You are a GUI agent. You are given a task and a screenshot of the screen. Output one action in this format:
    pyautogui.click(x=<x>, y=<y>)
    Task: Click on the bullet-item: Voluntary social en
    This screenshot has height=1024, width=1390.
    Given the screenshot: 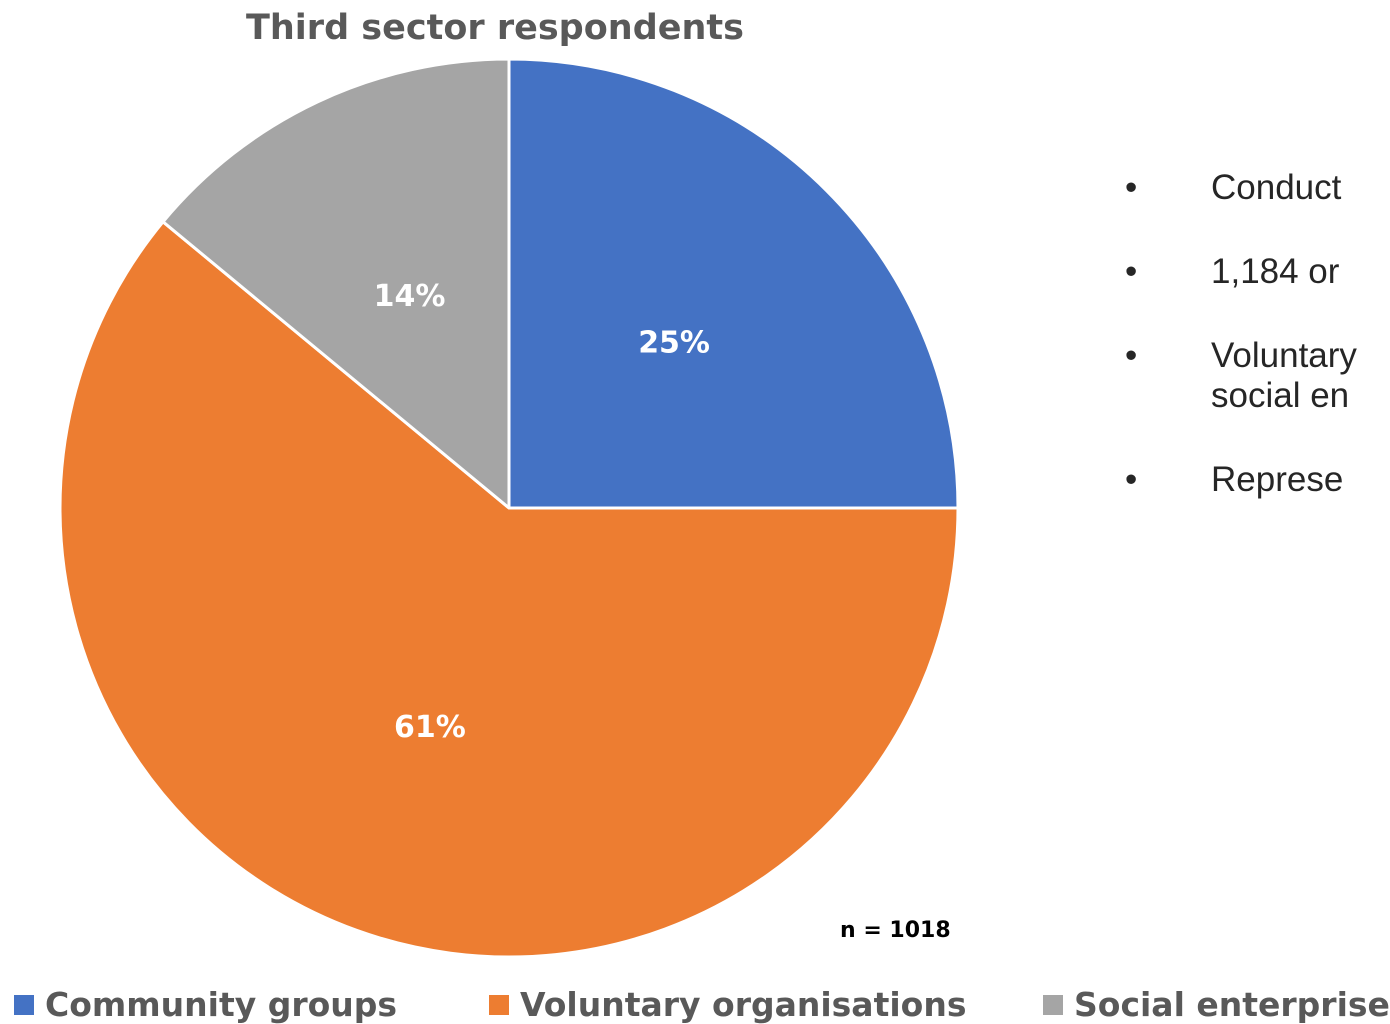 What is the action you would take?
    pyautogui.click(x=1241, y=376)
    